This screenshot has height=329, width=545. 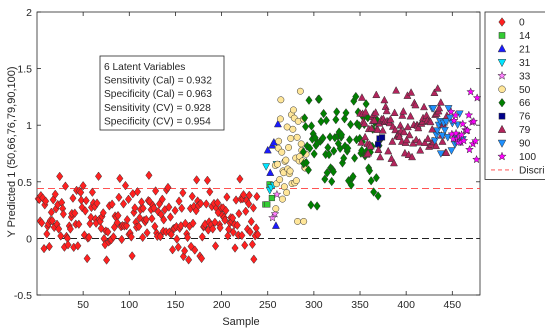 I want to click on annotation-line: Sensitivity (Cal) = 0.932, so click(x=158, y=81).